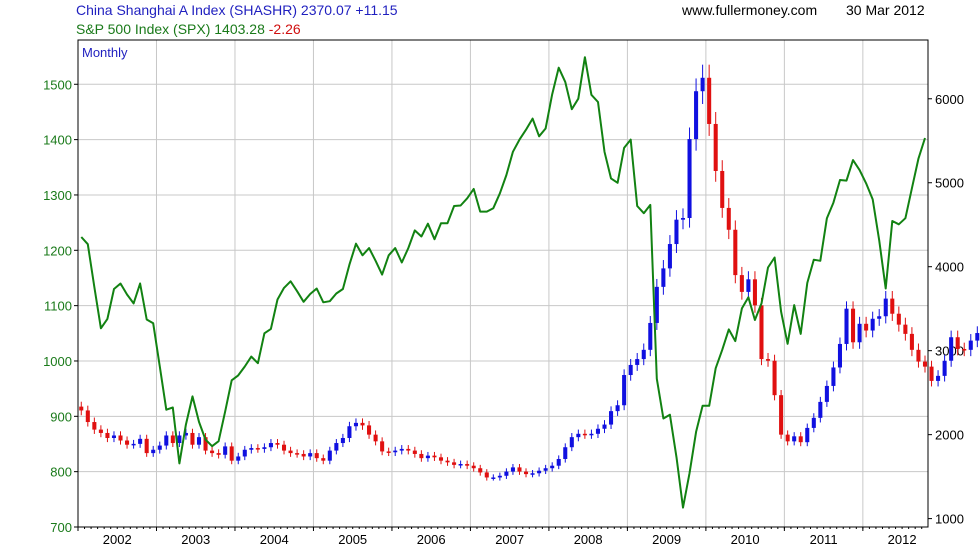  Describe the element at coordinates (274, 539) in the screenshot. I see `x-axis-tick-label: 2004` at that location.